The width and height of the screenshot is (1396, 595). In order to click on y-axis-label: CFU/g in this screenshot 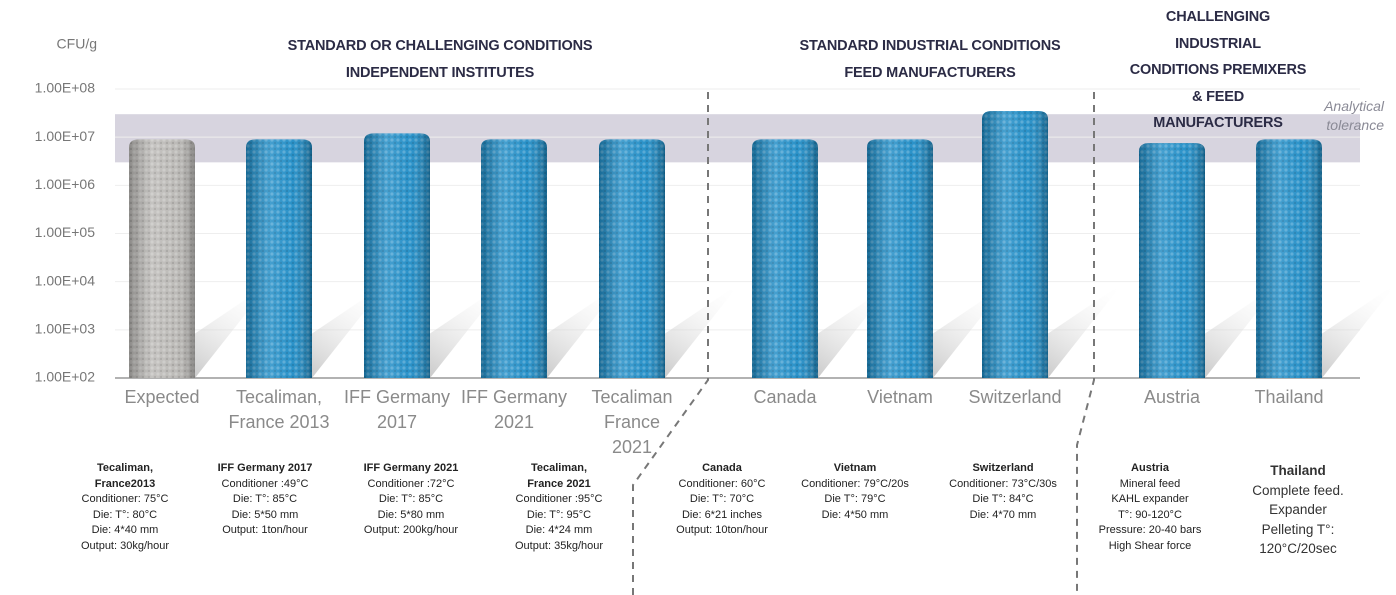, I will do `click(77, 44)`.